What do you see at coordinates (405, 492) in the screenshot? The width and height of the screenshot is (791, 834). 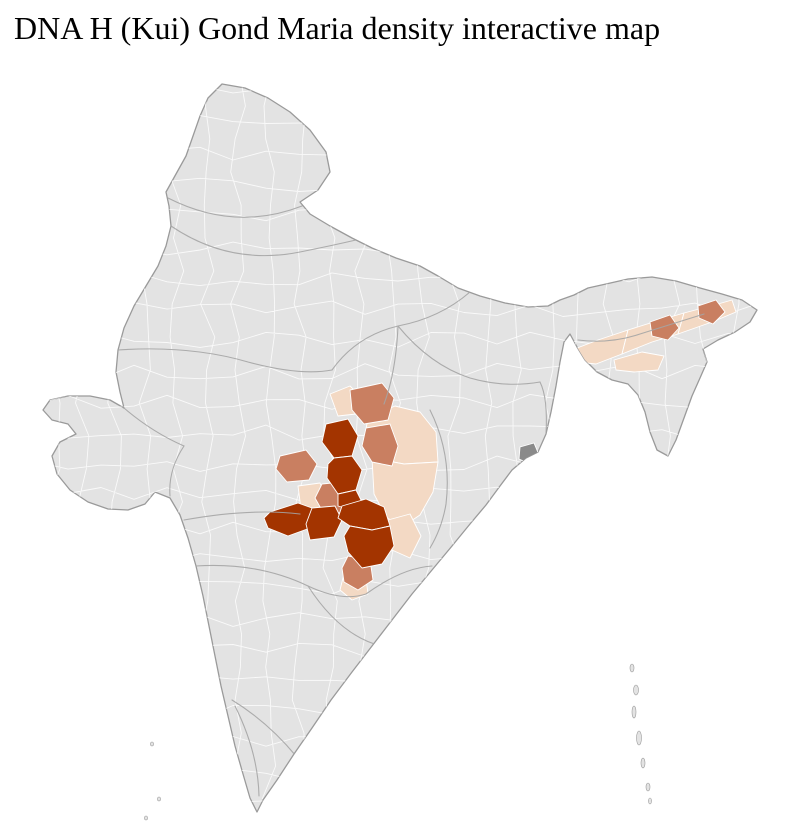 I see `district-low-density` at bounding box center [405, 492].